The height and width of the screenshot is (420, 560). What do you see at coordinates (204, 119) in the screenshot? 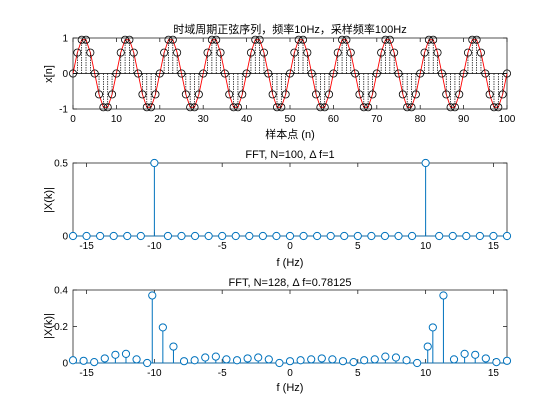
I see `time-xtick-label: 30` at bounding box center [204, 119].